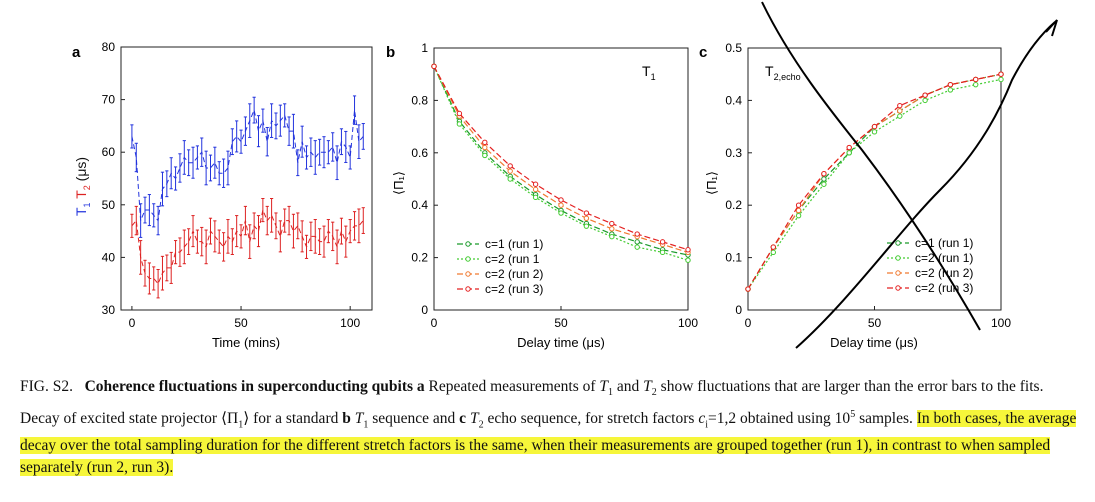 This screenshot has height=502, width=1095. I want to click on series-1-line, so click(561, 163).